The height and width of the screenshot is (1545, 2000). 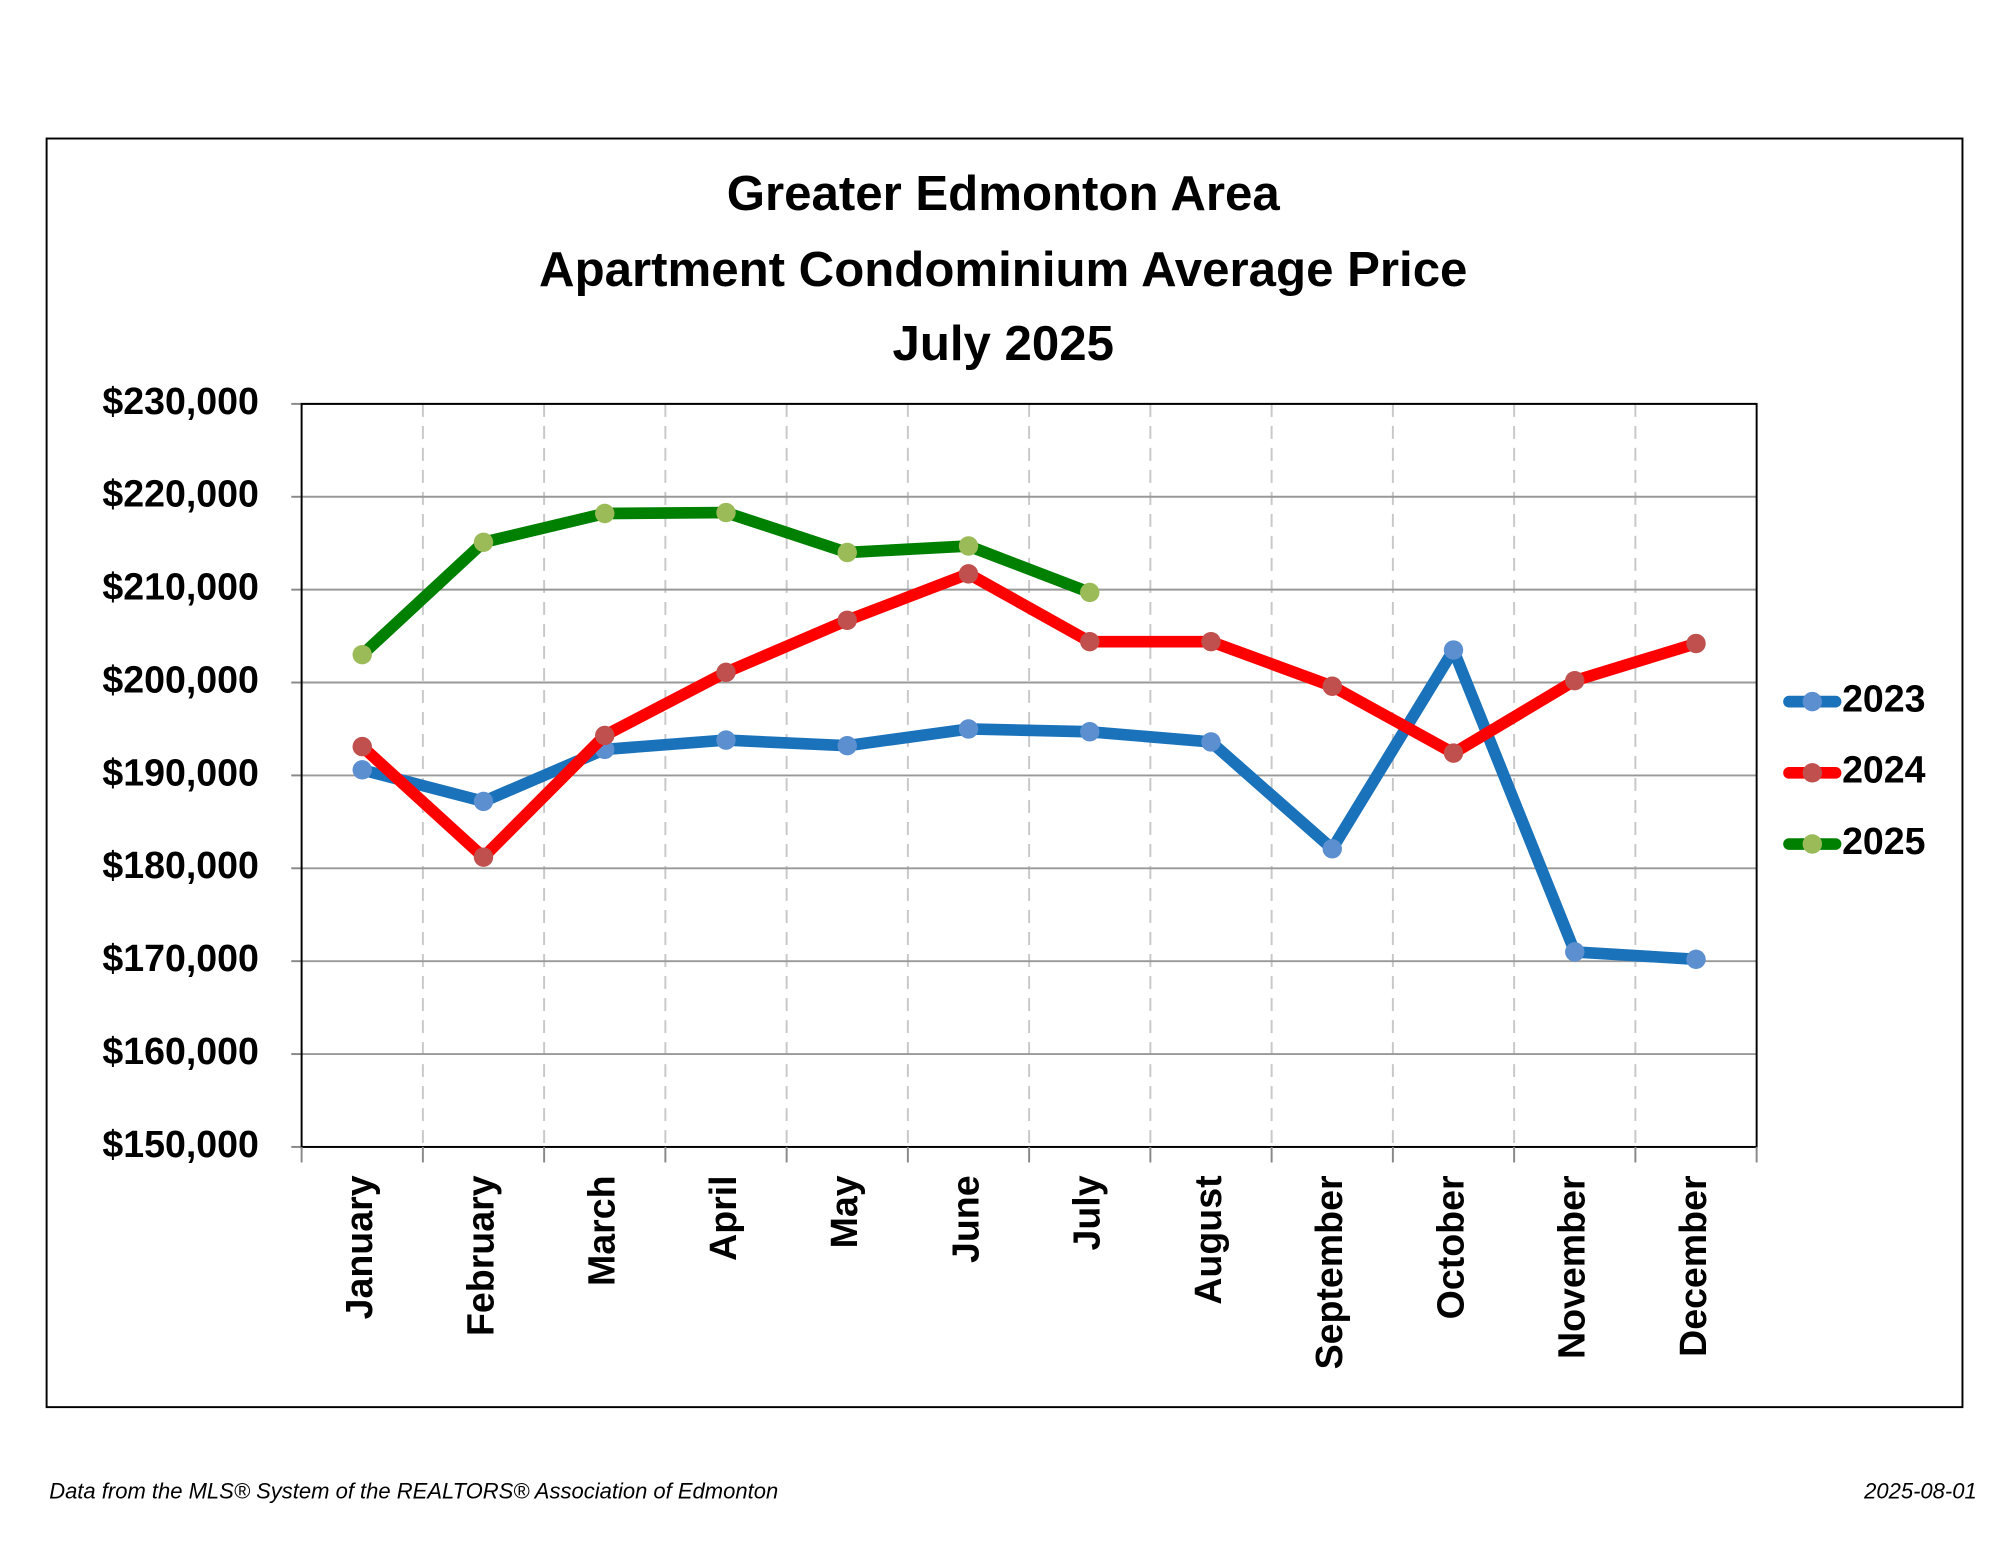 What do you see at coordinates (1884, 841) in the screenshot?
I see `legend-label: 2025` at bounding box center [1884, 841].